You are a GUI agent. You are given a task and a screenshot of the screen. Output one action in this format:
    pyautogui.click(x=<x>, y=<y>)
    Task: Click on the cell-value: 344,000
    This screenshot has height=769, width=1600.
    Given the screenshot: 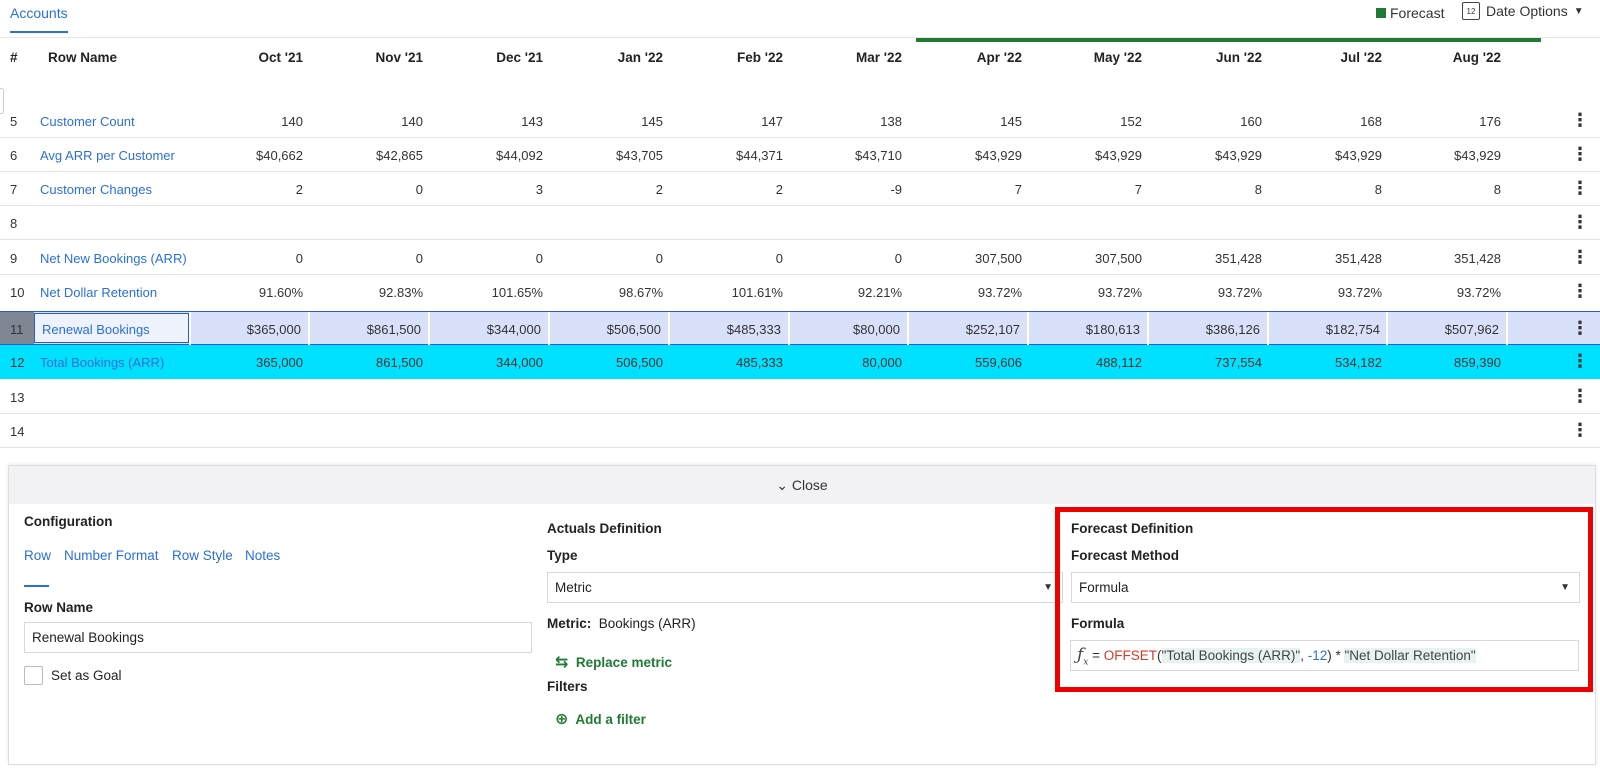 What is the action you would take?
    pyautogui.click(x=519, y=362)
    